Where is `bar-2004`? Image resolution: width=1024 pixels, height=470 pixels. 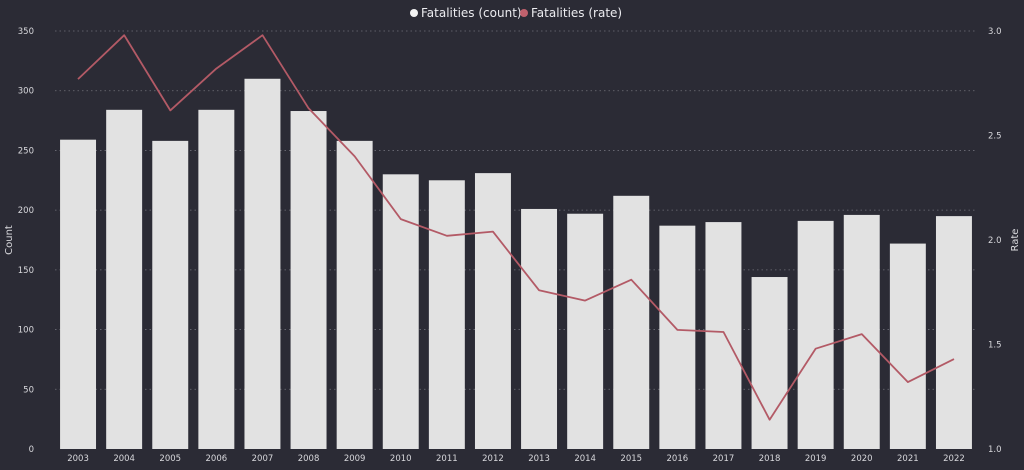
bar-2004 is located at coordinates (124, 279).